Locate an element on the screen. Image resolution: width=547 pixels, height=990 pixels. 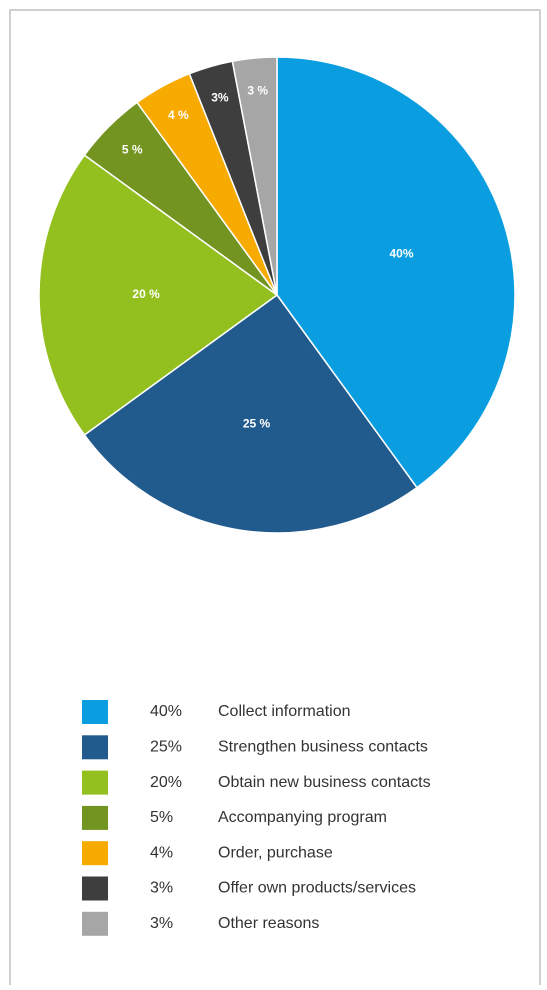
legend-label: Offer own products/services is located at coordinates (317, 888).